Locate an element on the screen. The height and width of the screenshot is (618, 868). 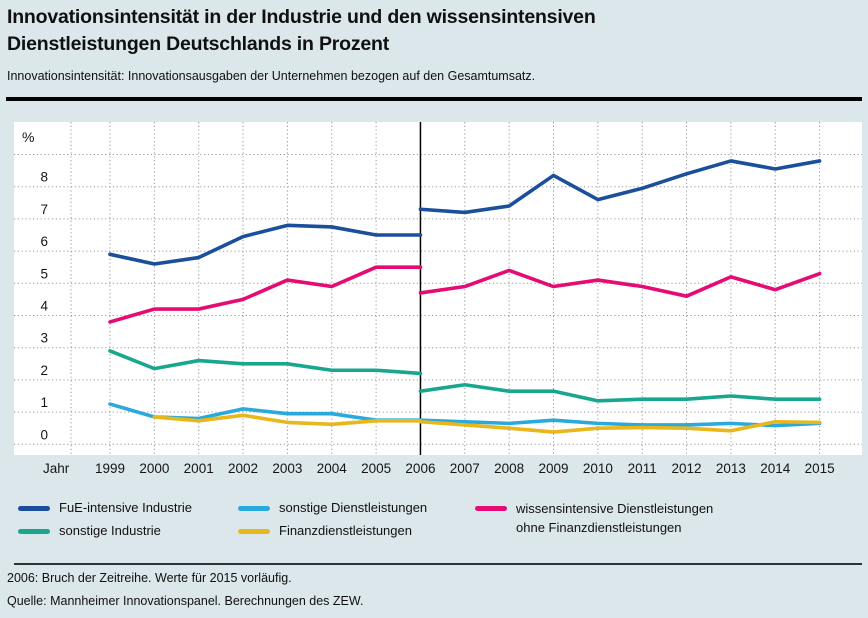
svg-text: 2006 is located at coordinates (420, 468).